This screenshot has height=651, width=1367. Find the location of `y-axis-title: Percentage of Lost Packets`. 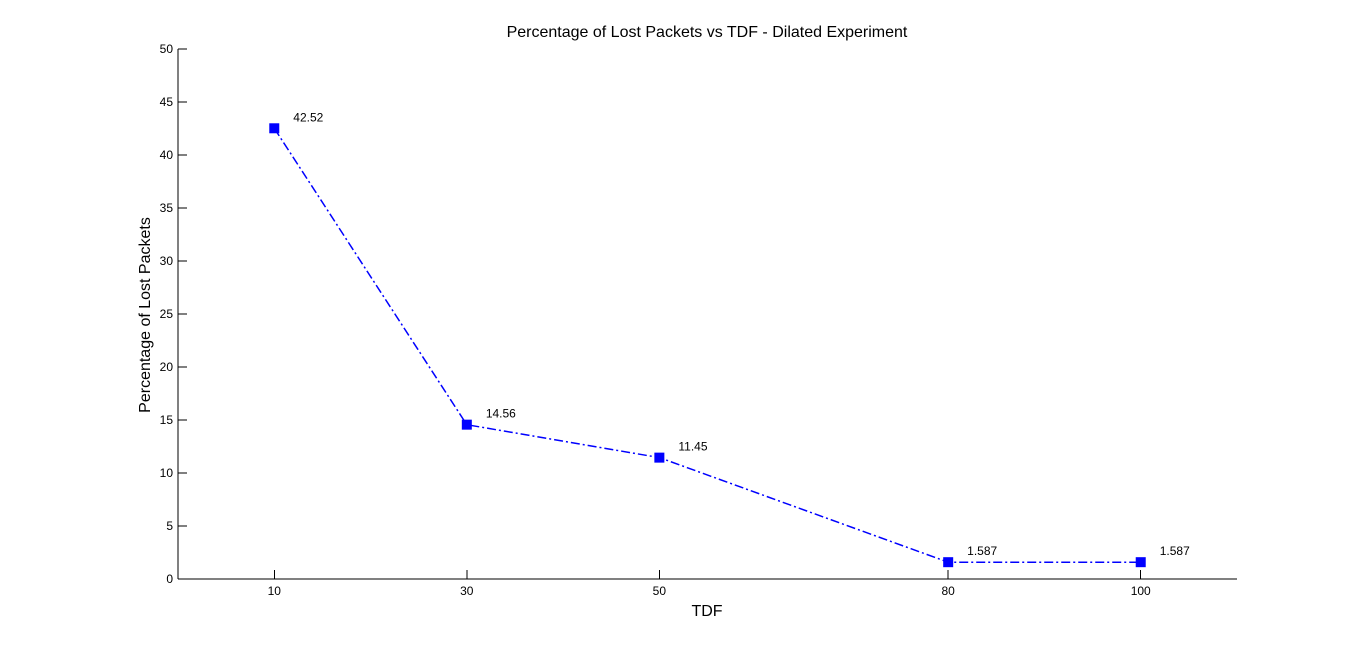

y-axis-title: Percentage of Lost Packets is located at coordinates (145, 315).